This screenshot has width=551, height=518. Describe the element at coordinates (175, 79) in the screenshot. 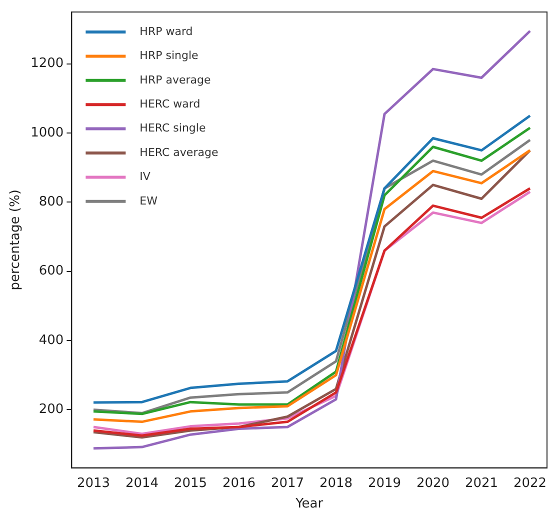

I see `legend-label: HRP average` at that location.